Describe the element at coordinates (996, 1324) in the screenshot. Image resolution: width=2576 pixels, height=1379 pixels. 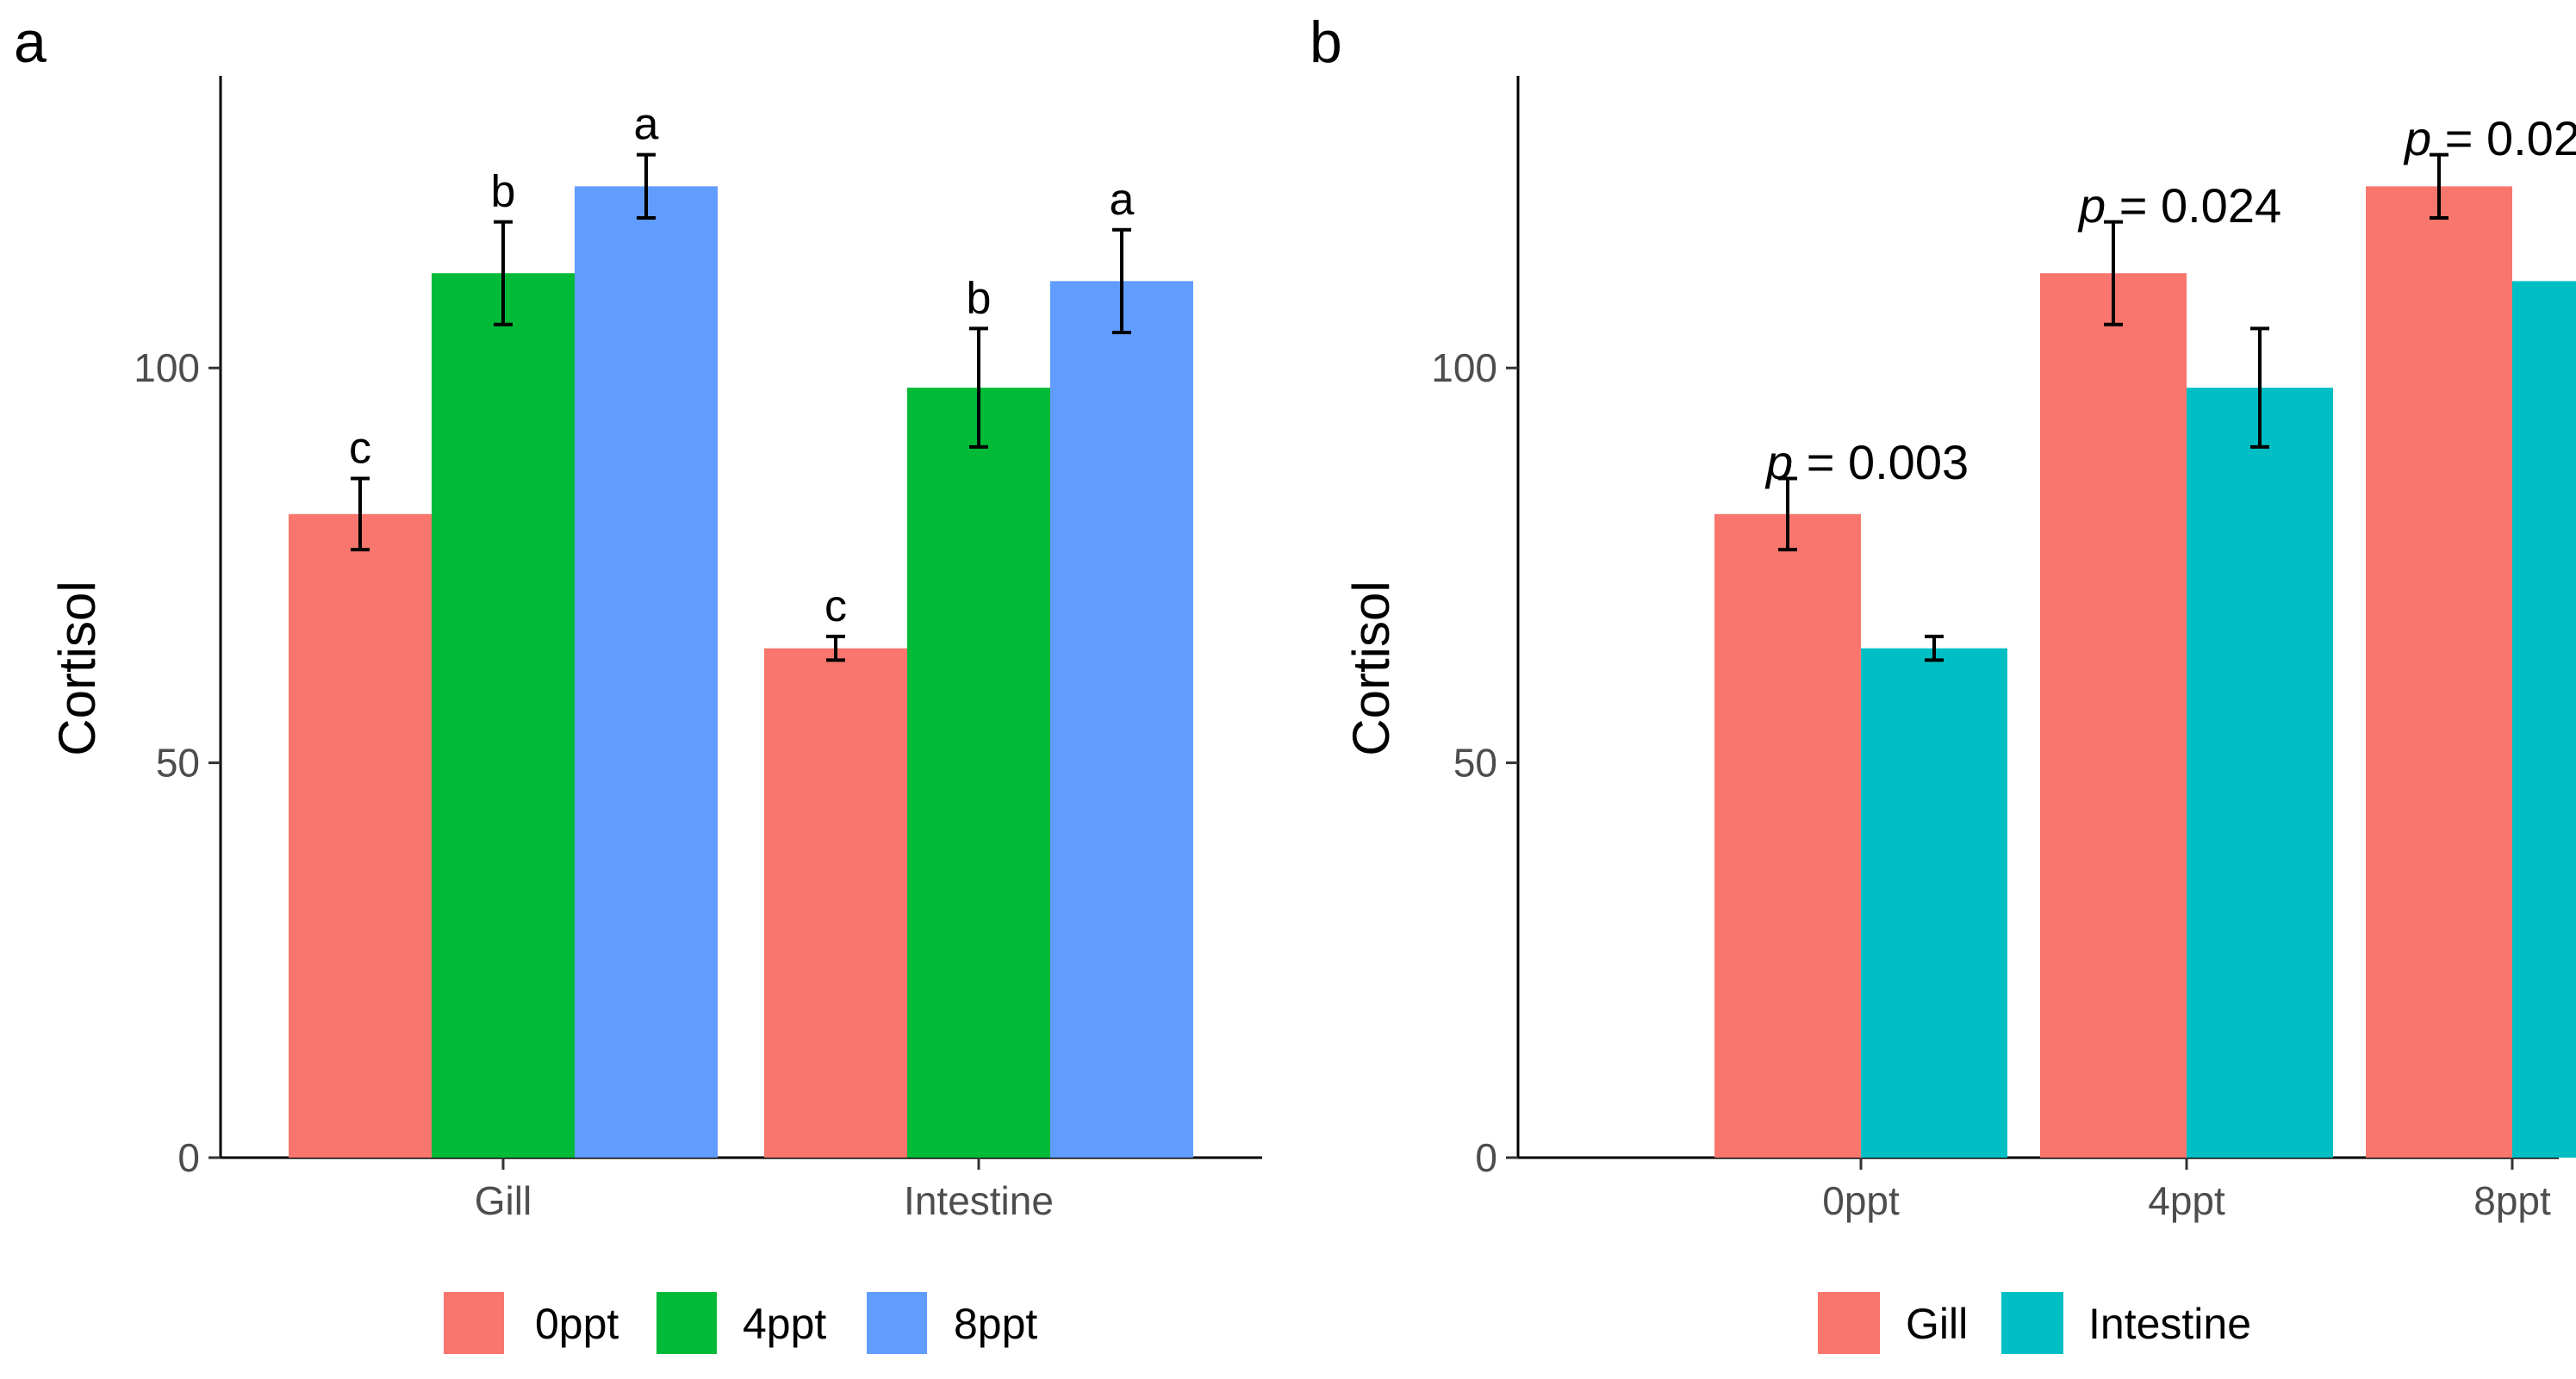
I see `legend-label: 8ppt` at that location.